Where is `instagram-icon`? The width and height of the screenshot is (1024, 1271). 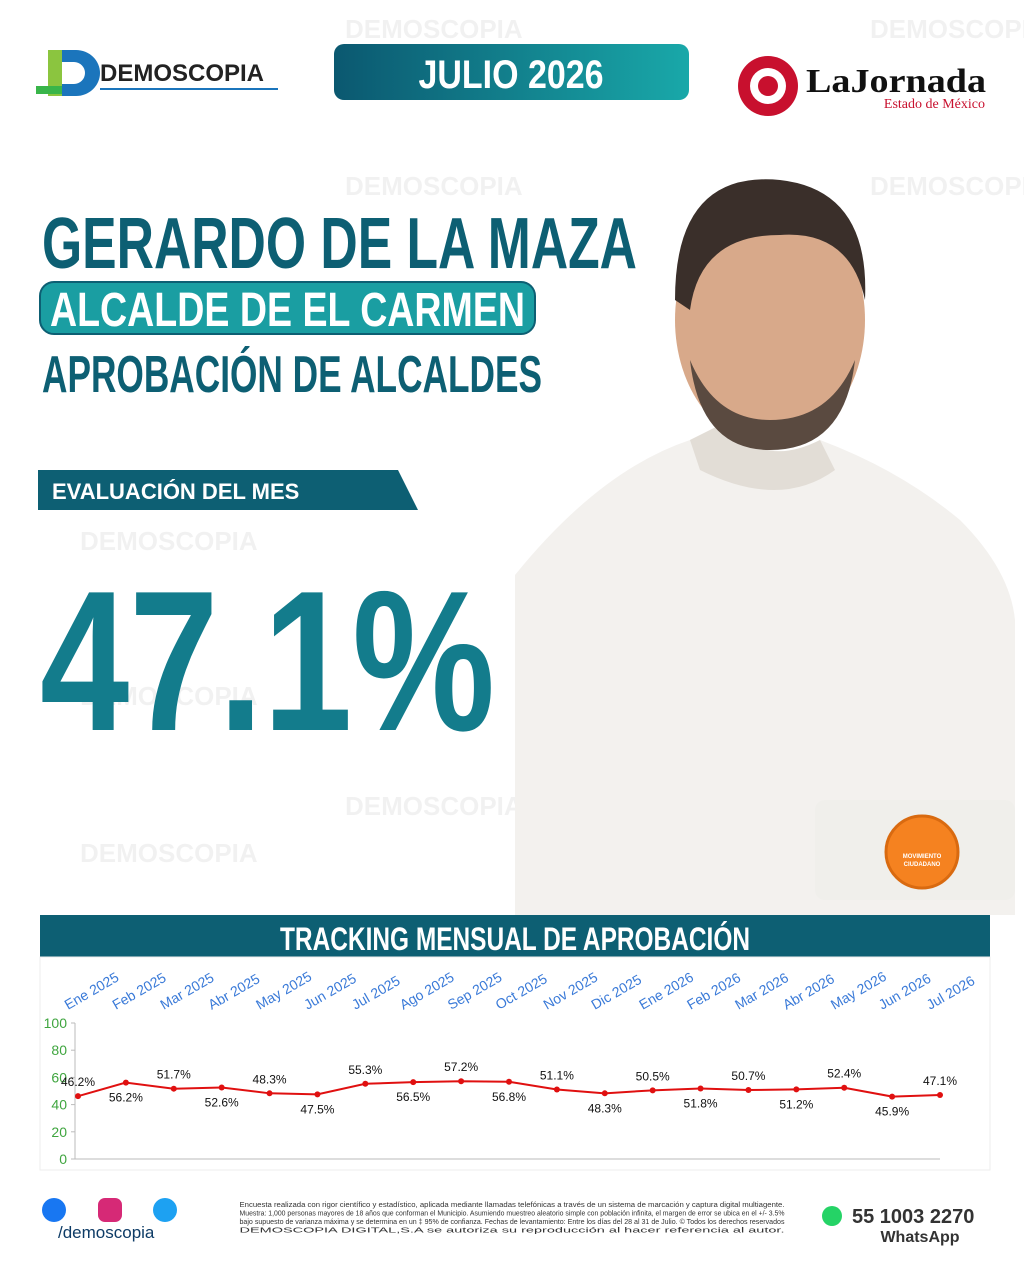
instagram-icon is located at coordinates (110, 1210).